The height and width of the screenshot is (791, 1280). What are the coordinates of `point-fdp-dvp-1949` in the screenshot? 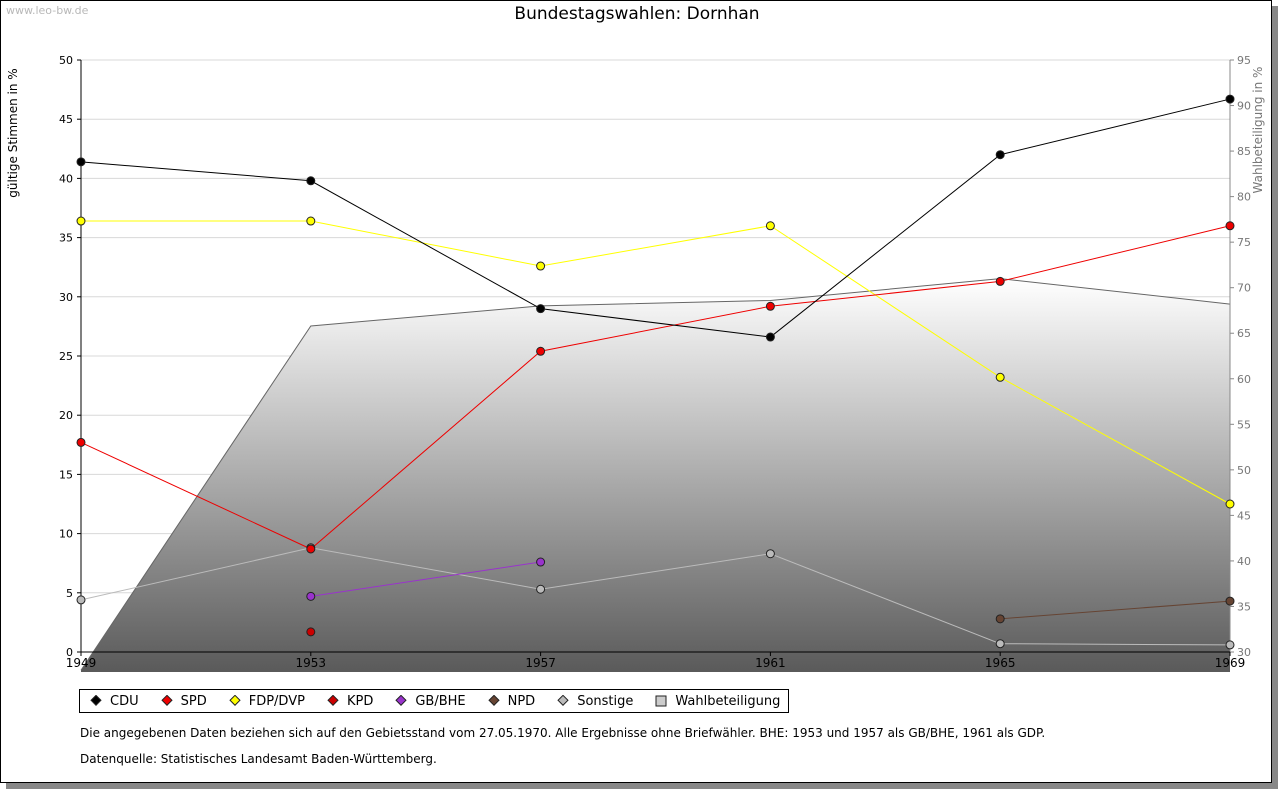 It's located at (81, 221).